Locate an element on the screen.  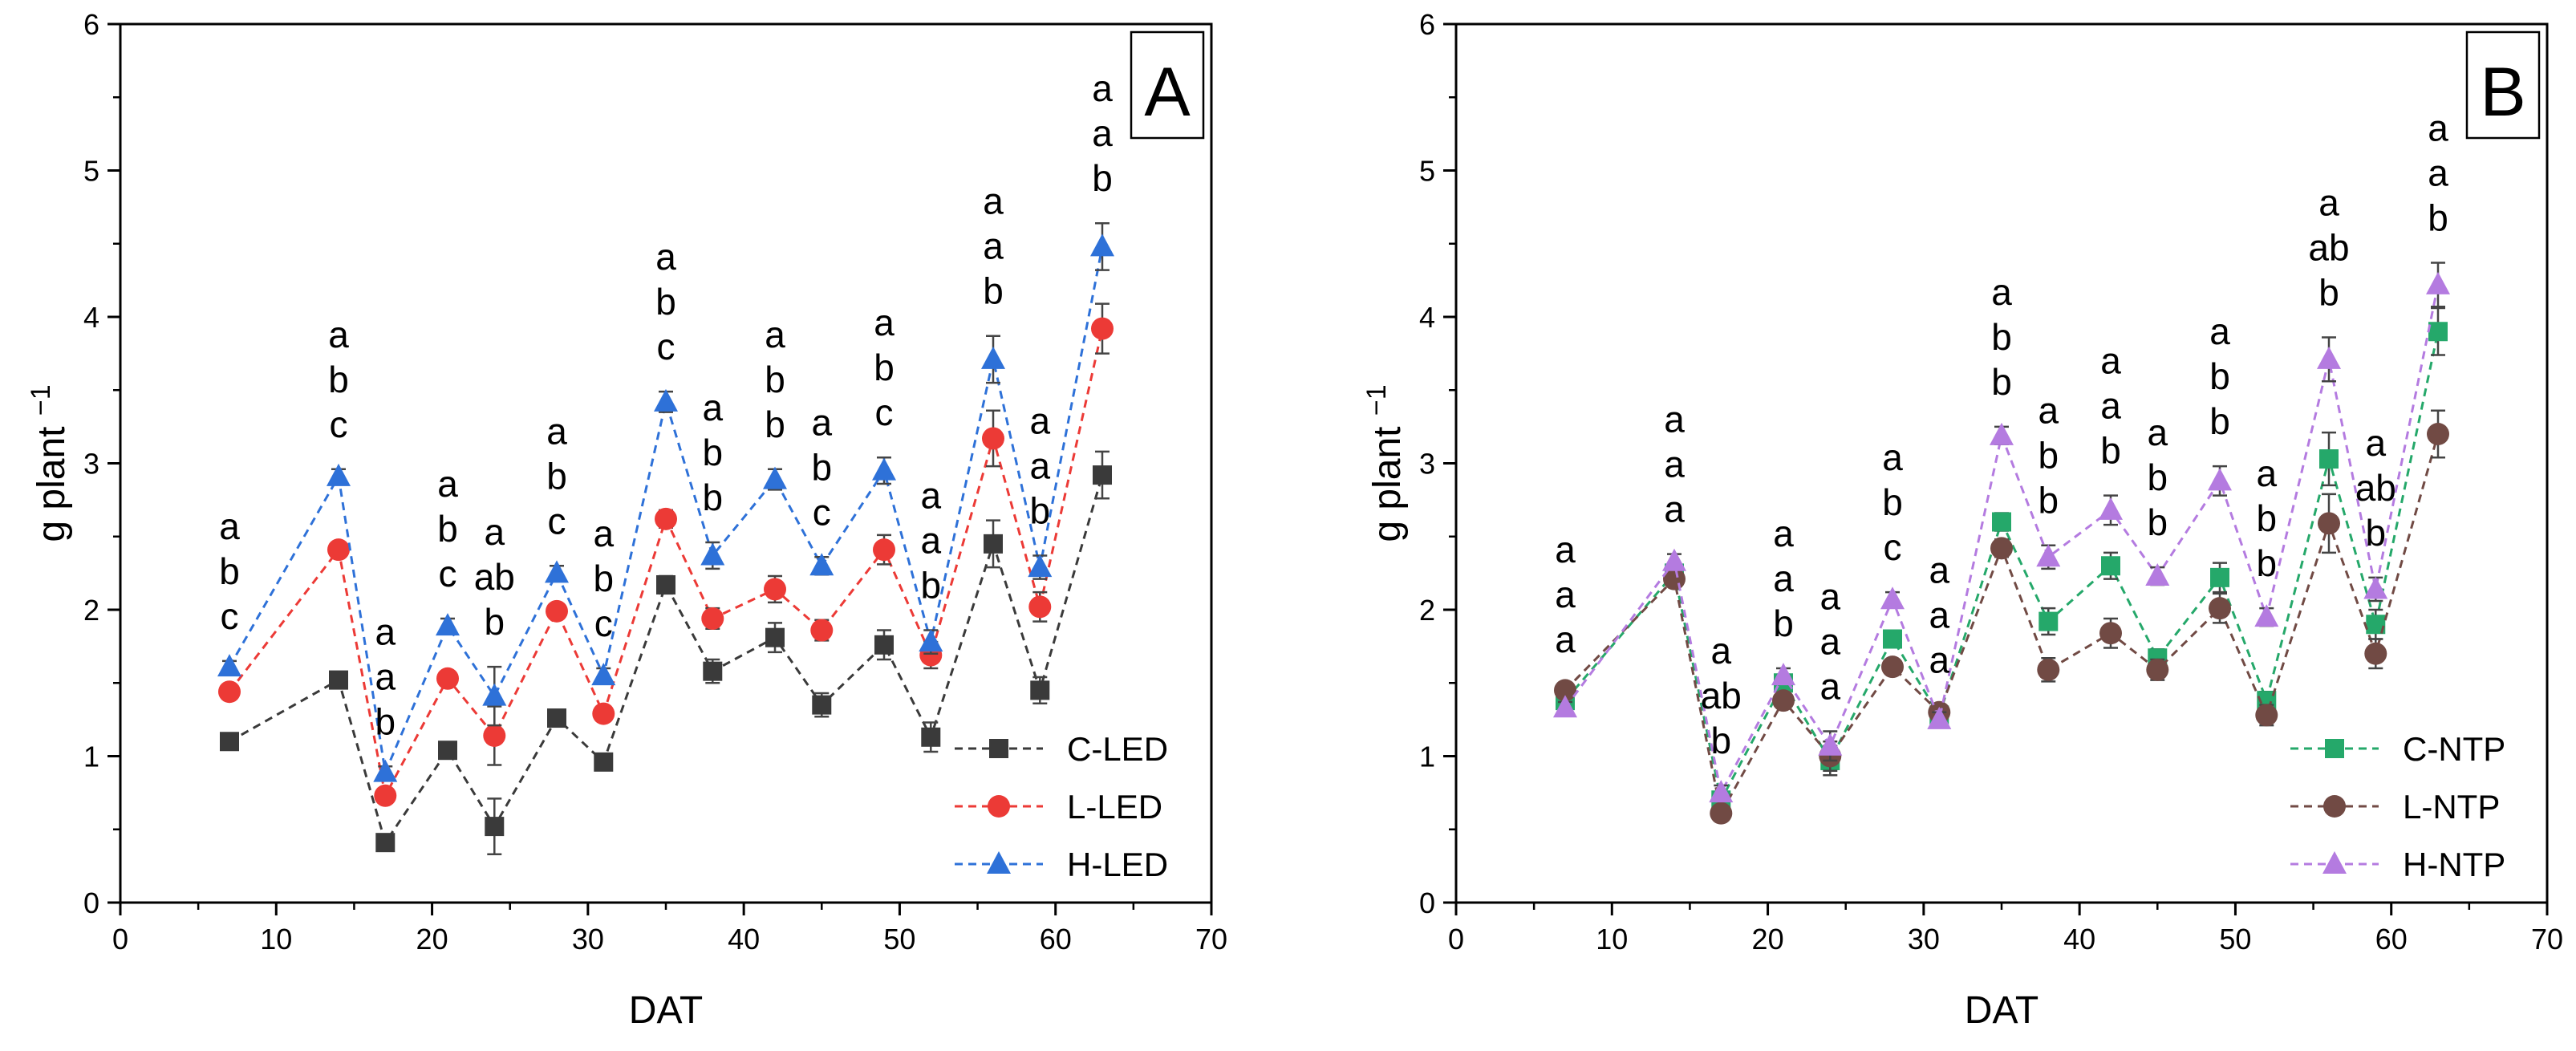
legend-label: L-NTP is located at coordinates (2451, 807).